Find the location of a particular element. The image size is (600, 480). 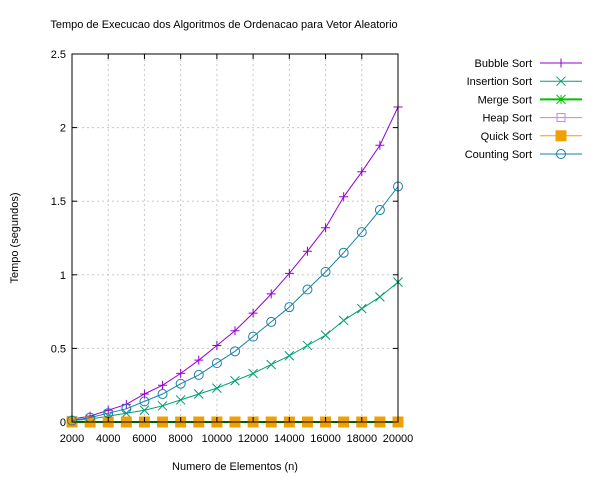

legend-item: Bubble Sort is located at coordinates (528, 64).